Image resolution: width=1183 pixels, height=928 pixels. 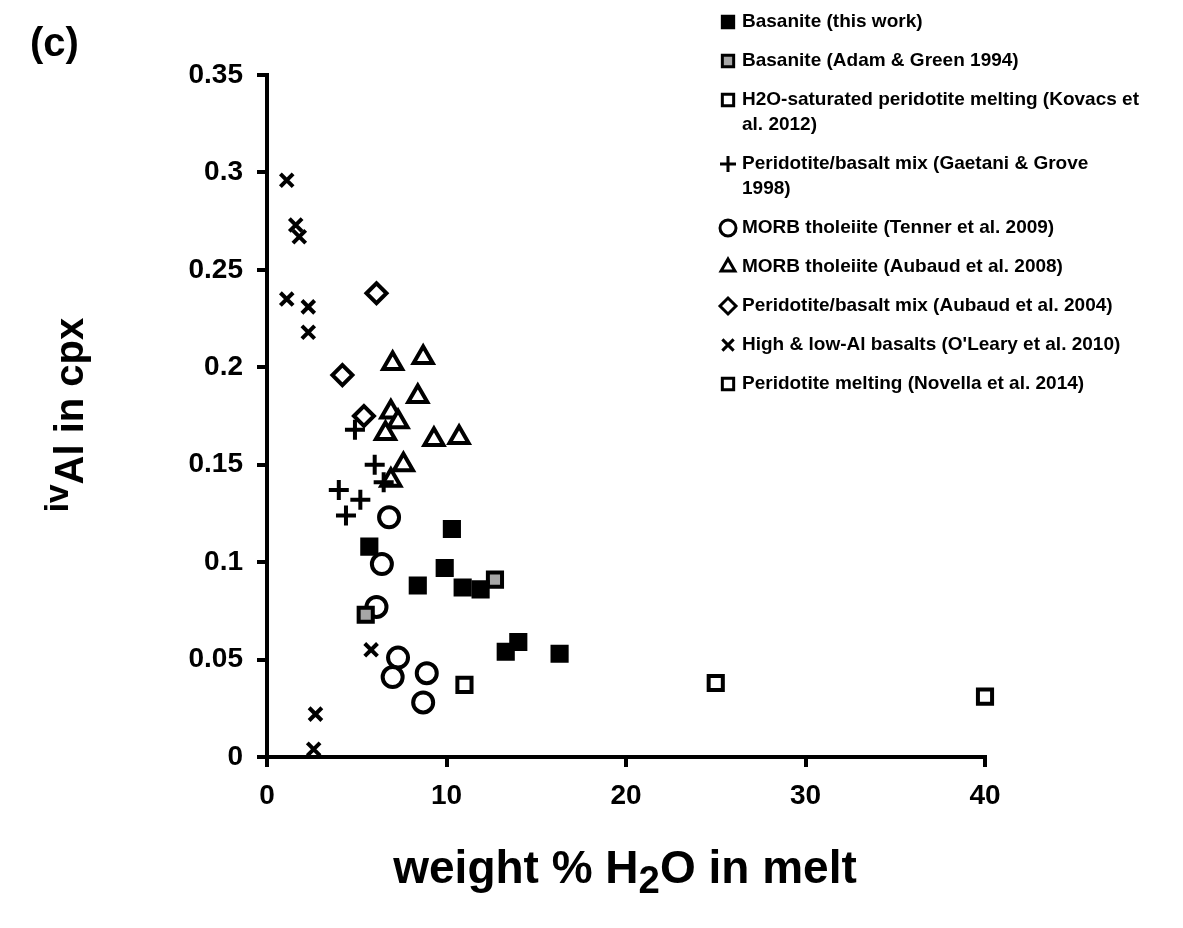 What do you see at coordinates (805, 794) in the screenshot?
I see `x-tick-label: 30` at bounding box center [805, 794].